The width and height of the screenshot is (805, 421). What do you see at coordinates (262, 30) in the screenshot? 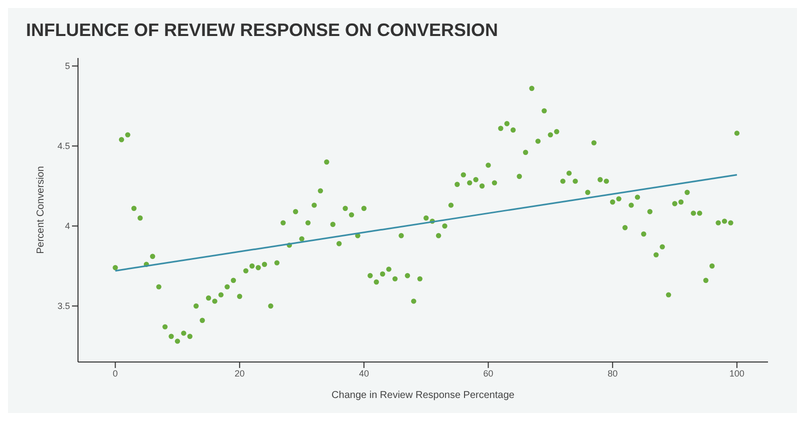
I see `chart-title: INFLUENCE OF REVIEW RESPONSE ON CONVERSION` at bounding box center [262, 30].